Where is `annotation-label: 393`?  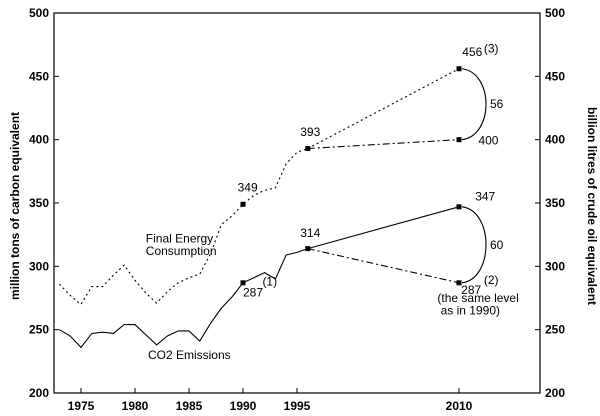 annotation-label: 393 is located at coordinates (310, 132).